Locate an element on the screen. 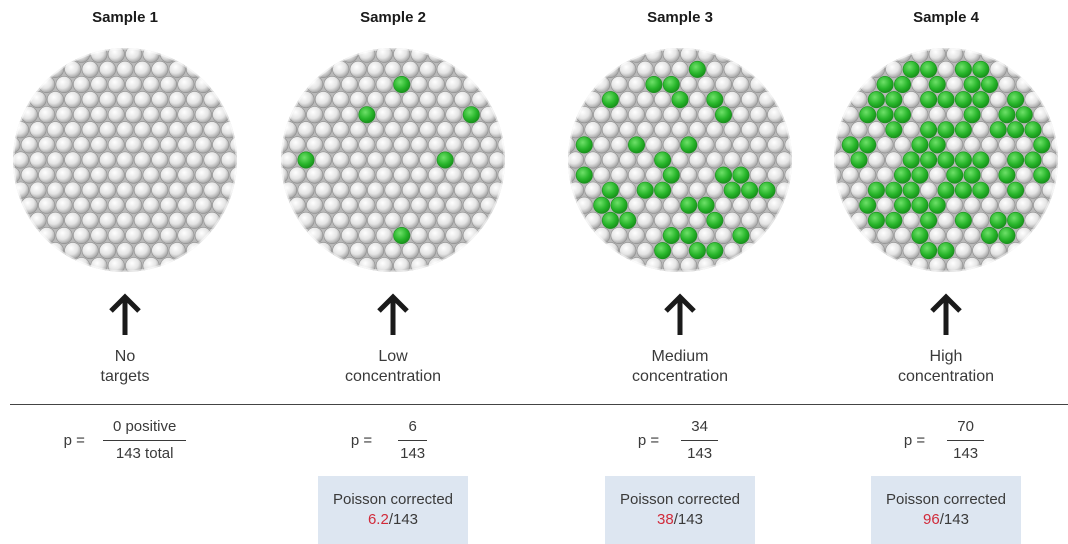 The width and height of the screenshot is (1068, 544). poisson-suffix: /143 is located at coordinates (403, 519).